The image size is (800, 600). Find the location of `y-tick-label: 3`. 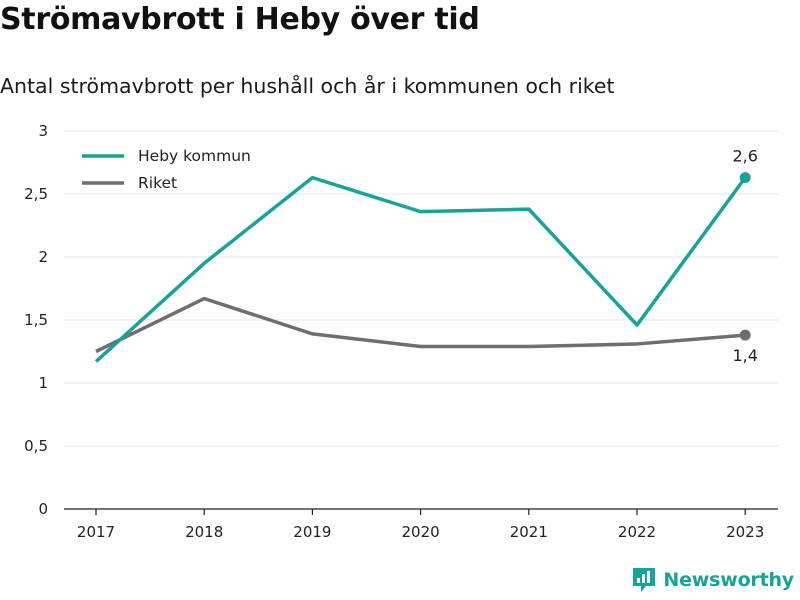

y-tick-label: 3 is located at coordinates (43, 131).